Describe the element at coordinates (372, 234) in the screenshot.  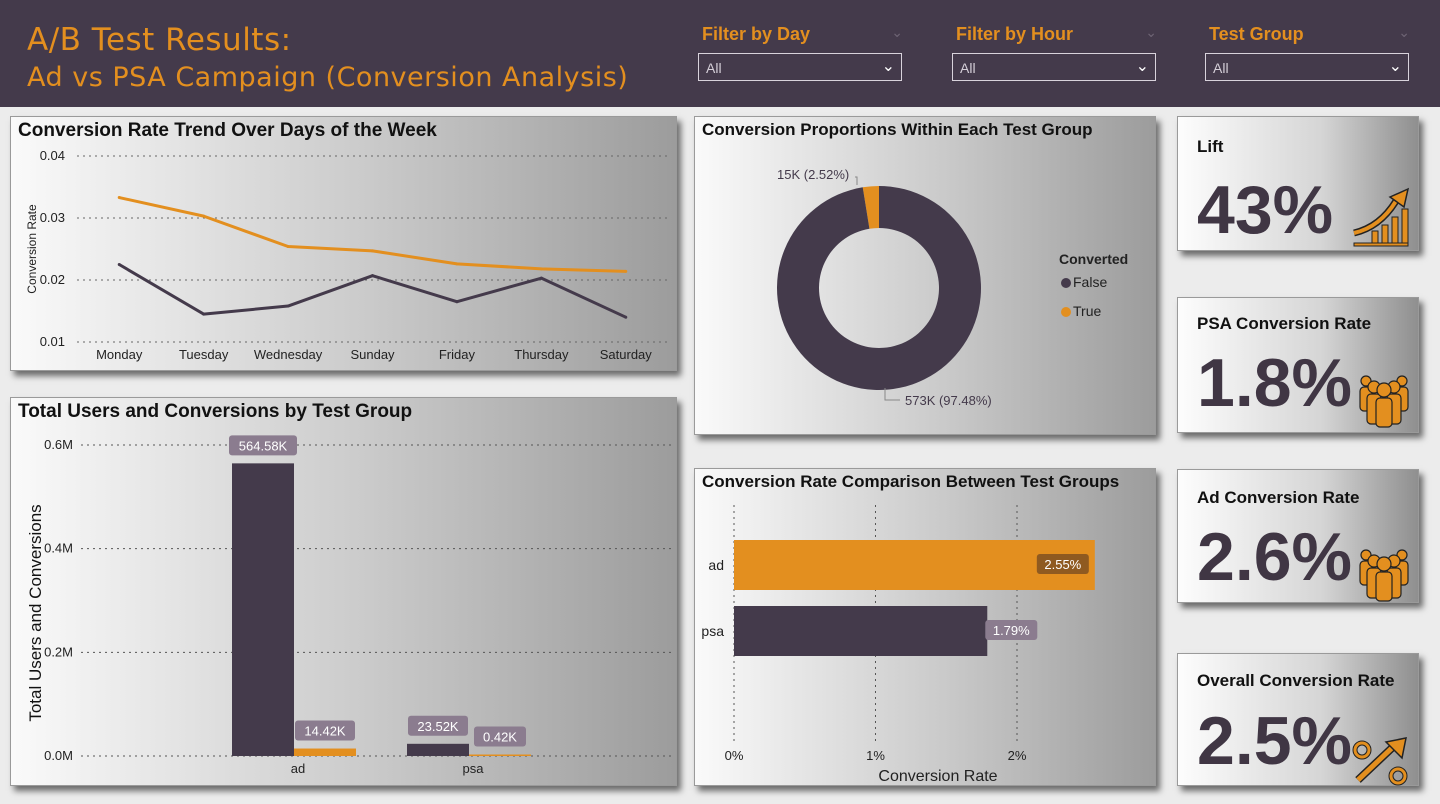
I see `line-series-orange` at that location.